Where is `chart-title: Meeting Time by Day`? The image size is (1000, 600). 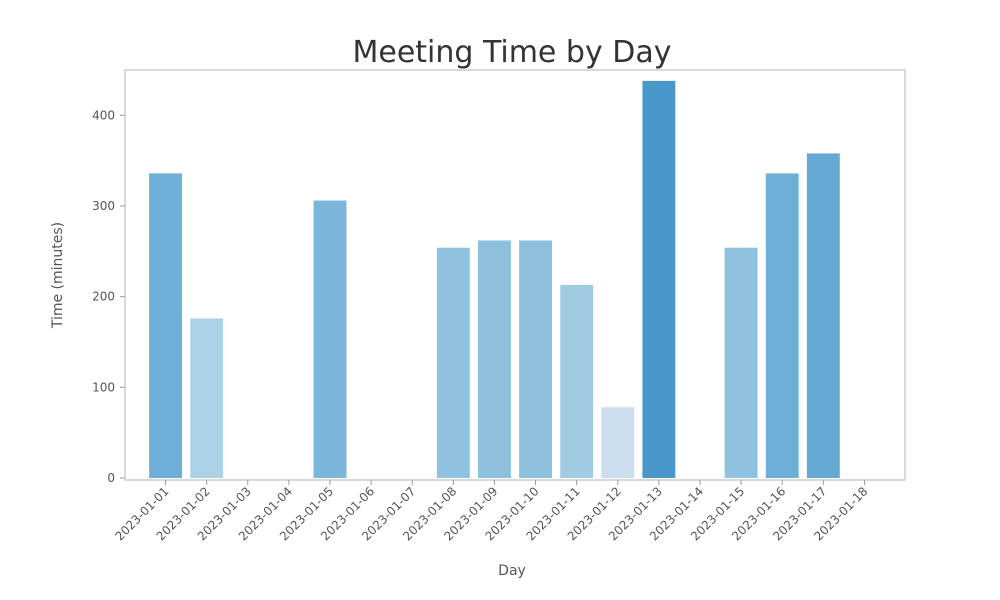 chart-title: Meeting Time by Day is located at coordinates (511, 52).